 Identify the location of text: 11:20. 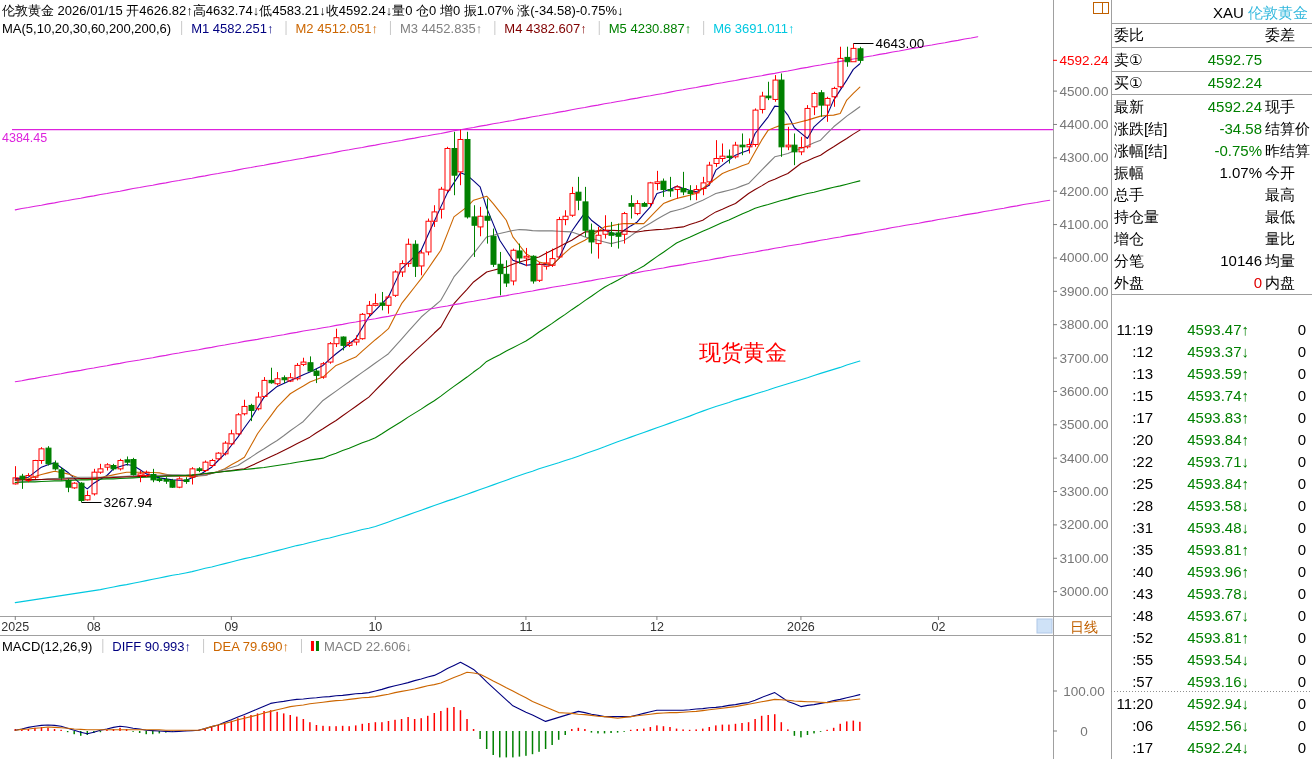
(1134, 703).